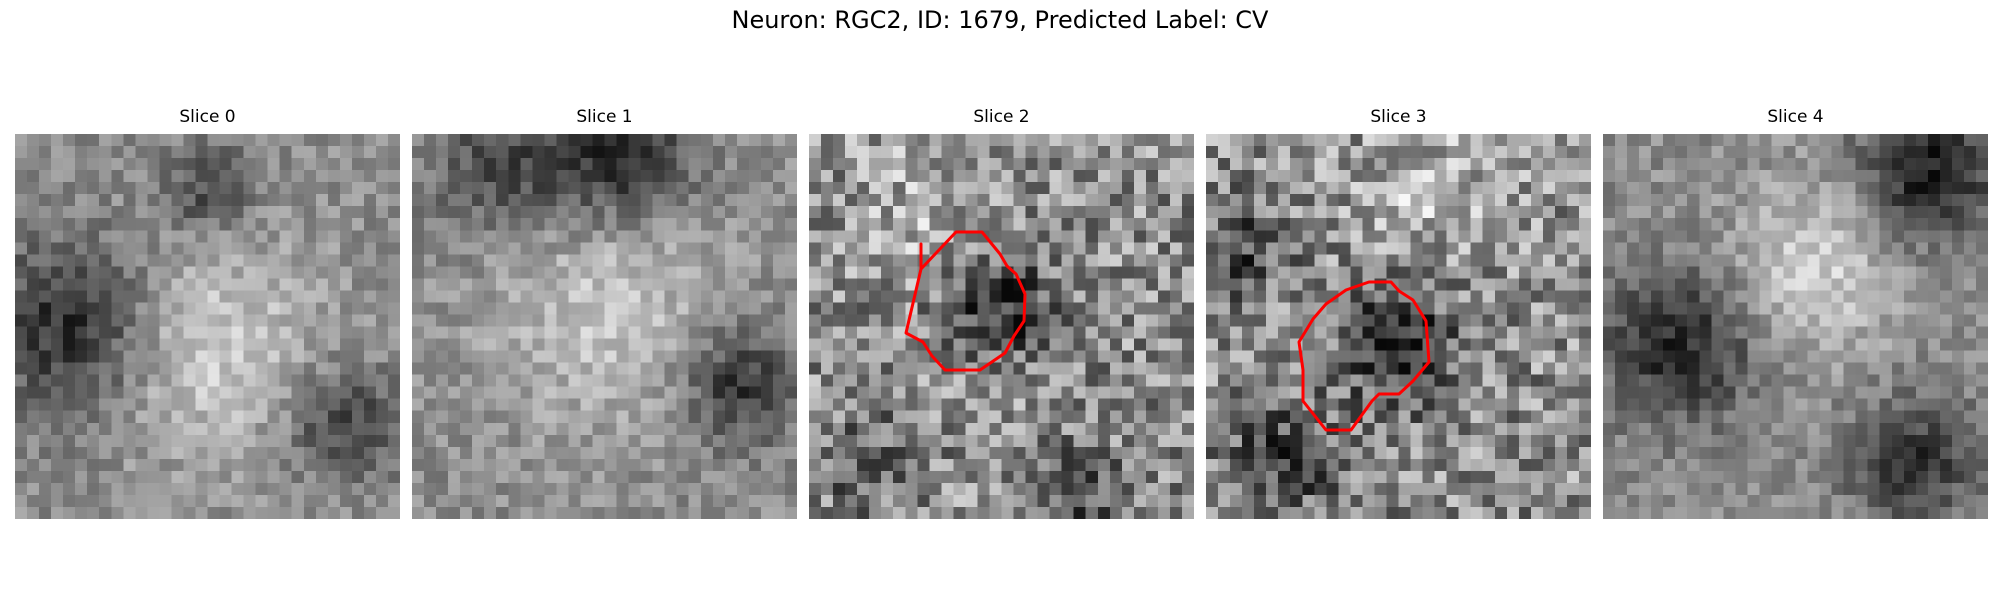  What do you see at coordinates (1795, 117) in the screenshot?
I see `slice-title-4: Slice 4` at bounding box center [1795, 117].